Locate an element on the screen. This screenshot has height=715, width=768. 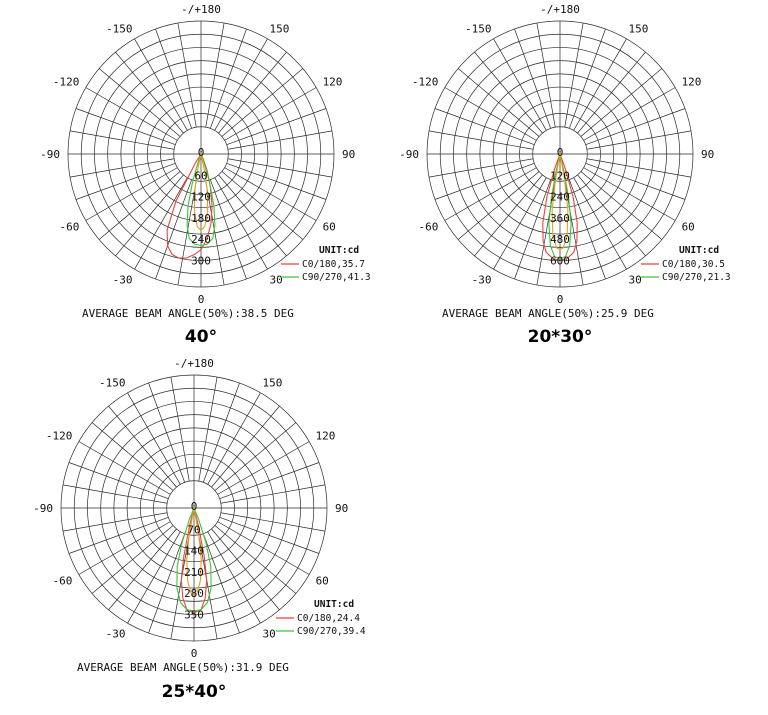
beam-angle-label: AVERAGE BEAM ANGLE(50%):38.5 DEG is located at coordinates (188, 313).